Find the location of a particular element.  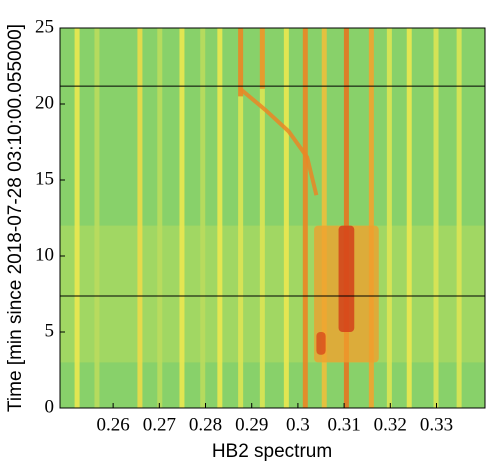

y-tick-label: 25 is located at coordinates (44, 26).